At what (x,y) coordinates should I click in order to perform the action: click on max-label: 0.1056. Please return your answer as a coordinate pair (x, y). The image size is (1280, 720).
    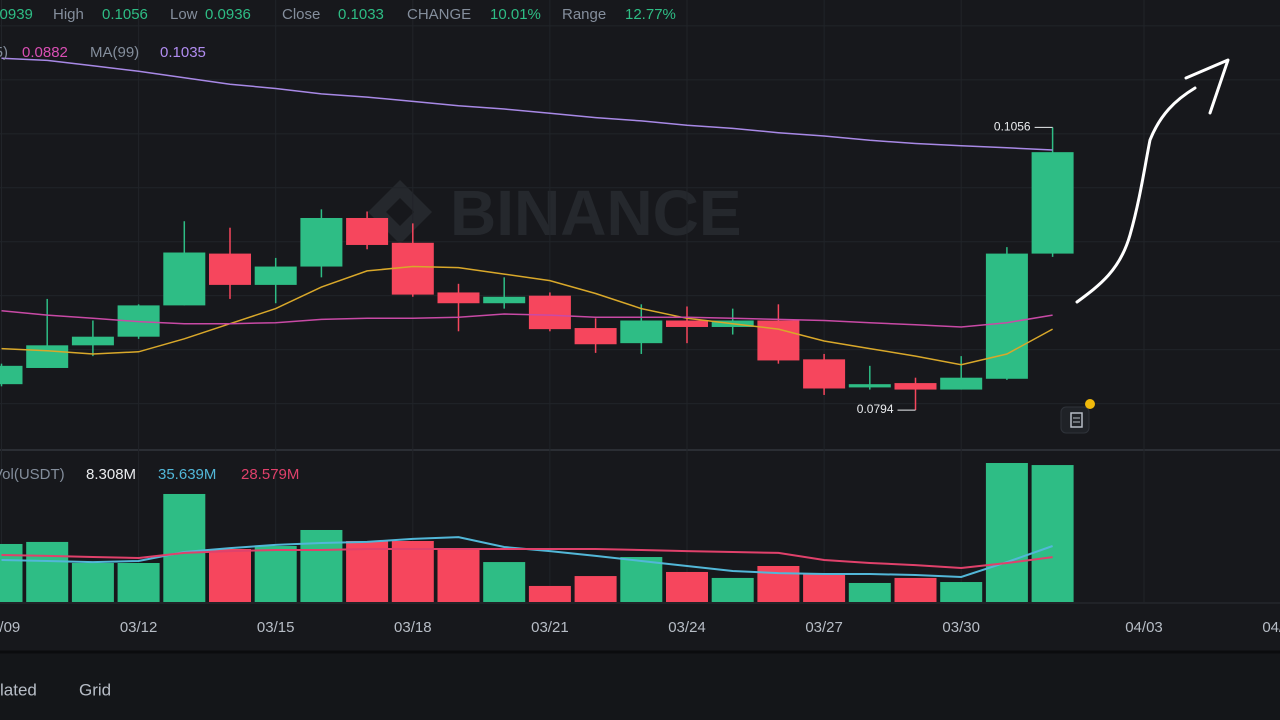
    Looking at the image, I should click on (1012, 127).